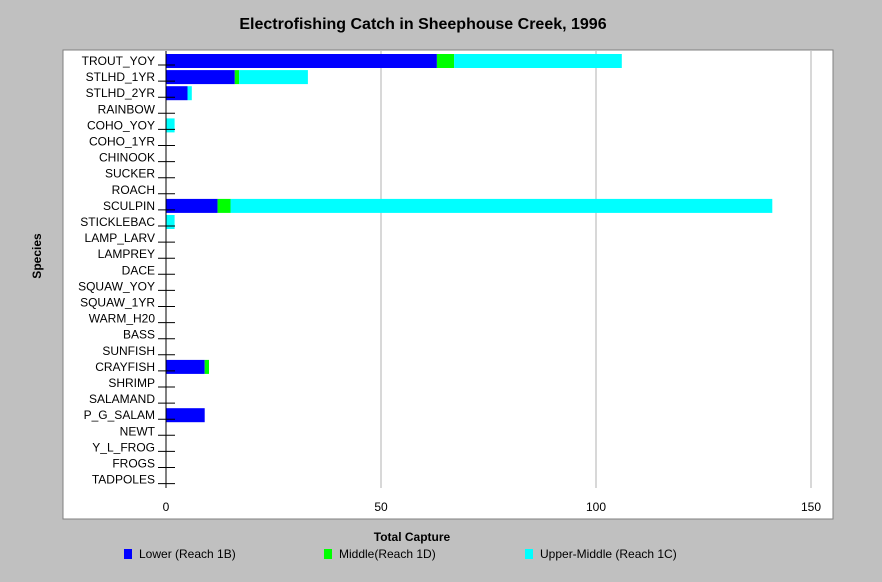  I want to click on y-tick-label: ROACH, so click(133, 190).